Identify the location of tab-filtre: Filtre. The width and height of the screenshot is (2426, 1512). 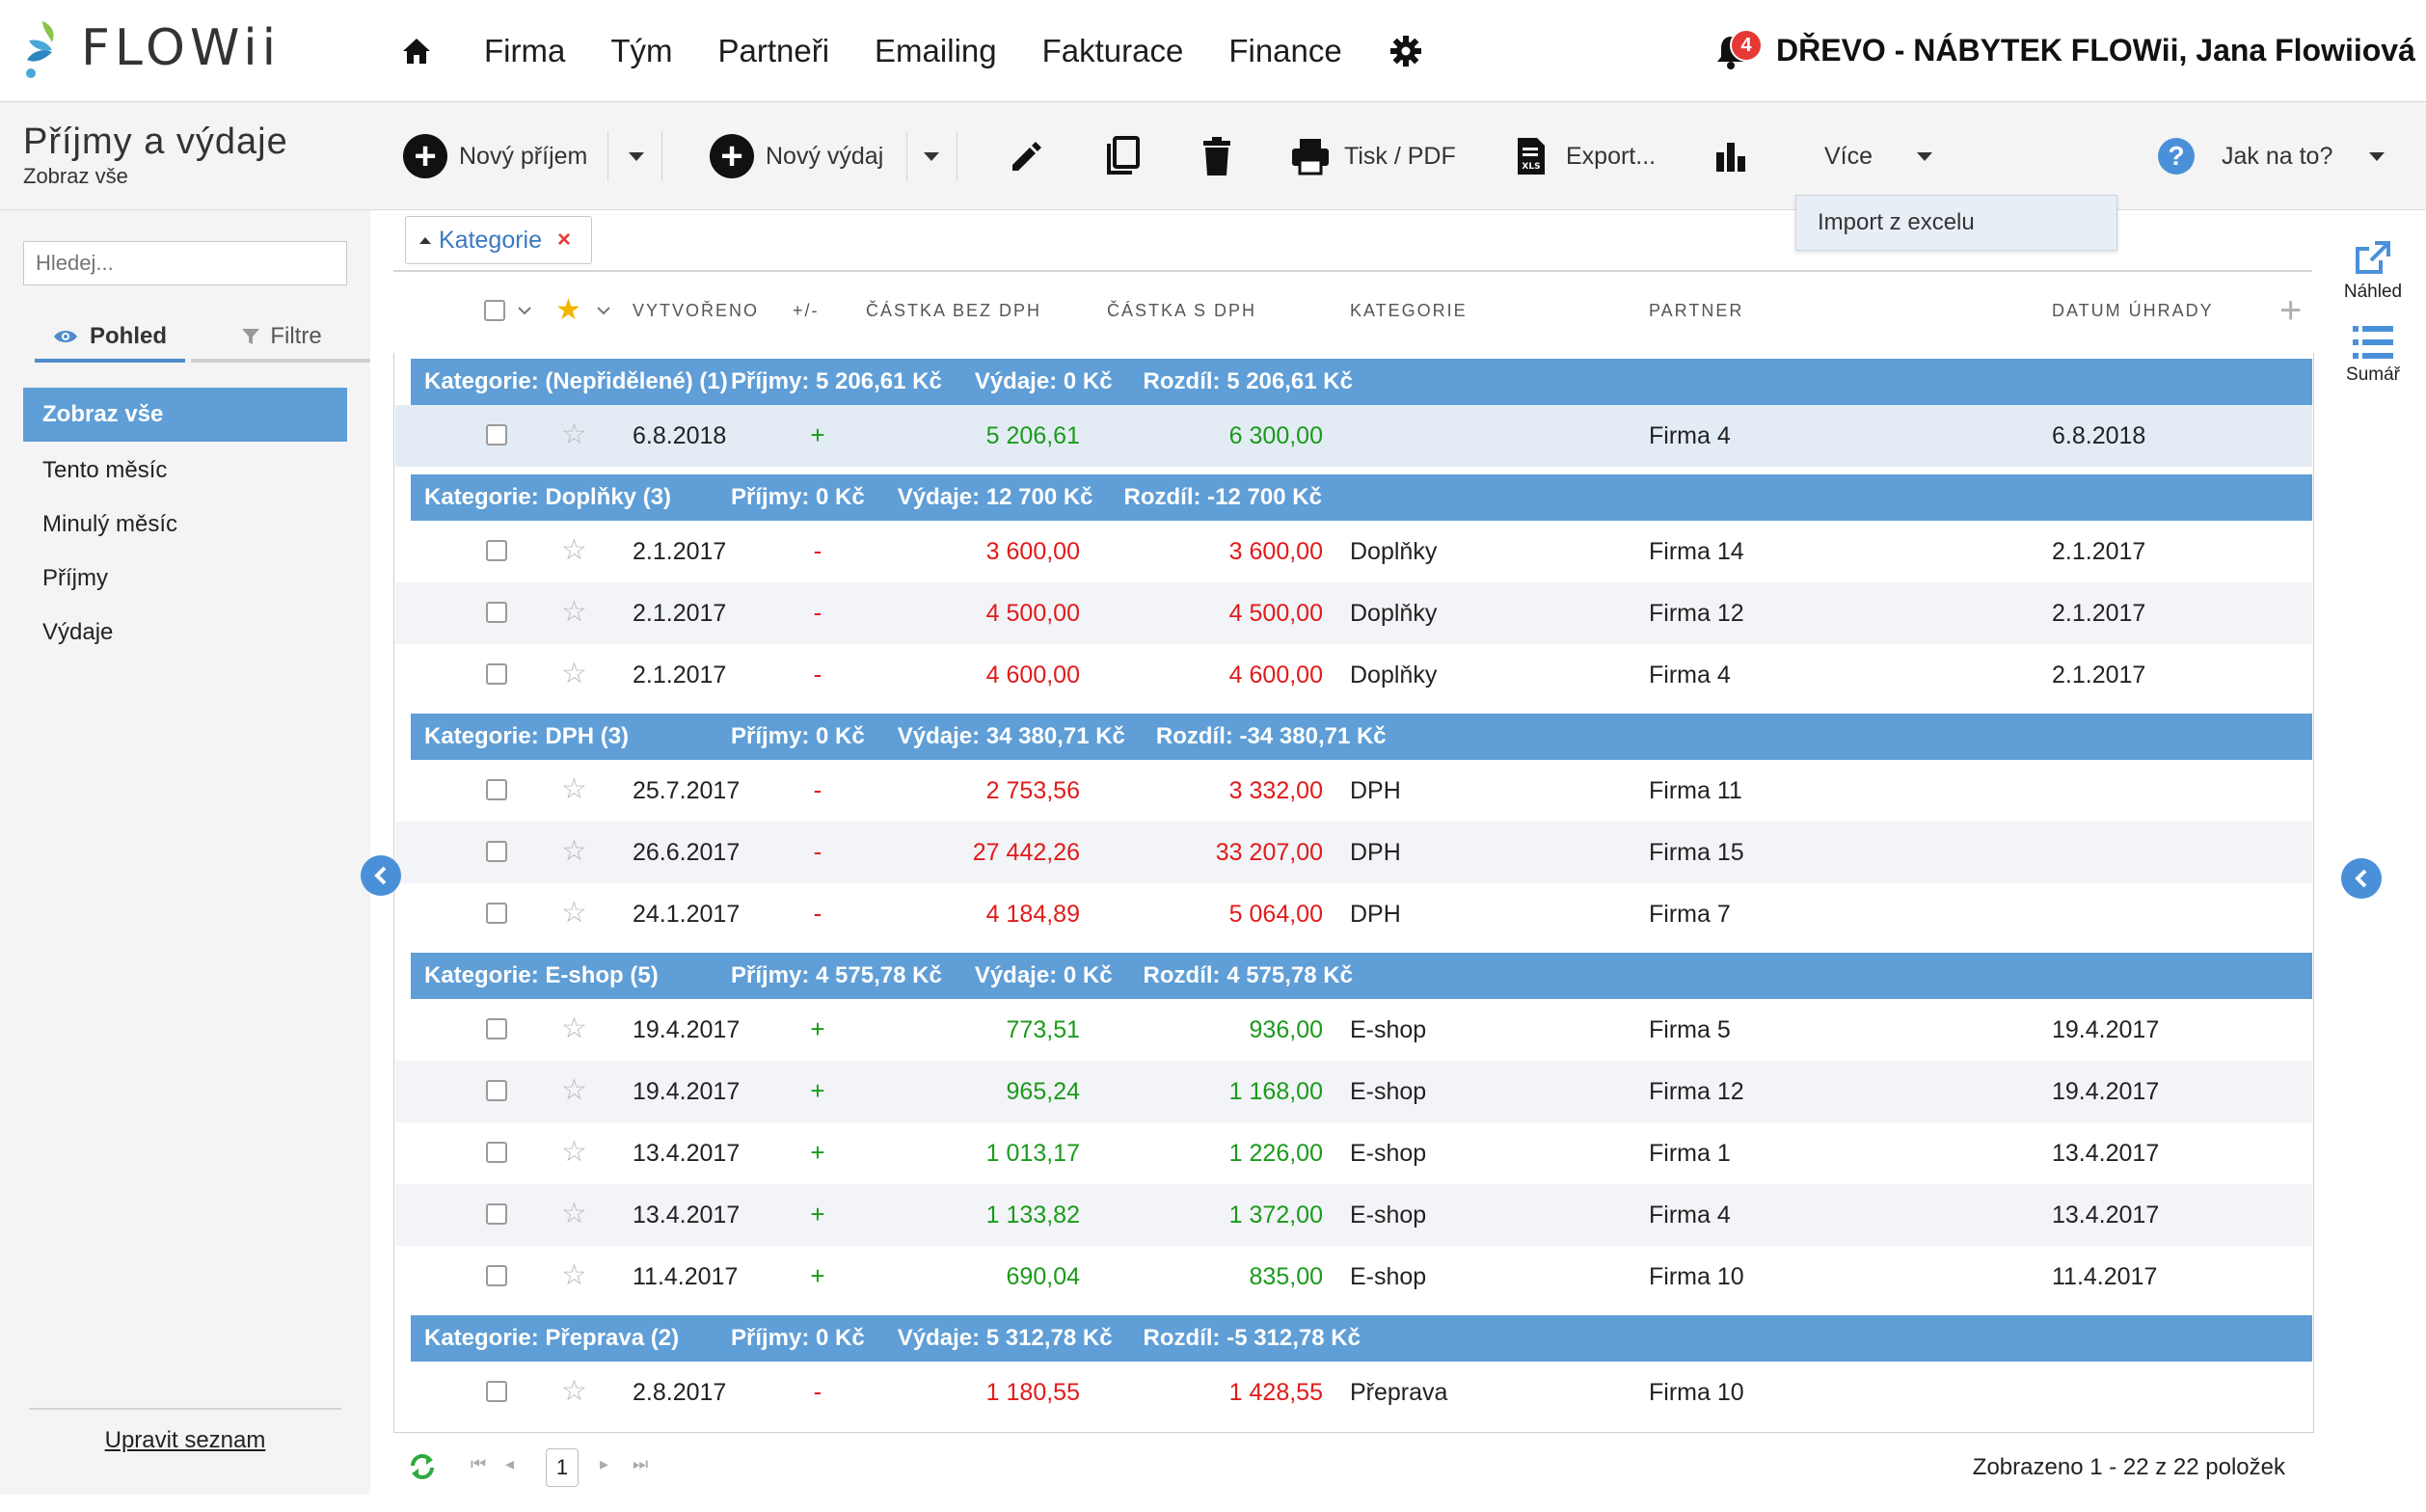
(281, 338).